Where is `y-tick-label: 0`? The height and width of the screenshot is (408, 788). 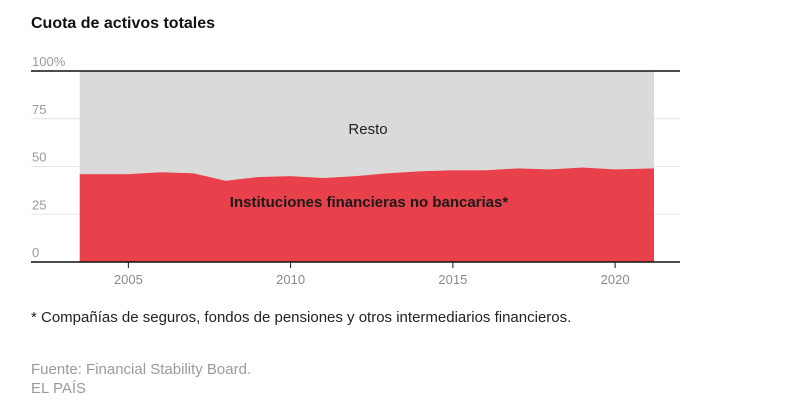
y-tick-label: 0 is located at coordinates (35, 252).